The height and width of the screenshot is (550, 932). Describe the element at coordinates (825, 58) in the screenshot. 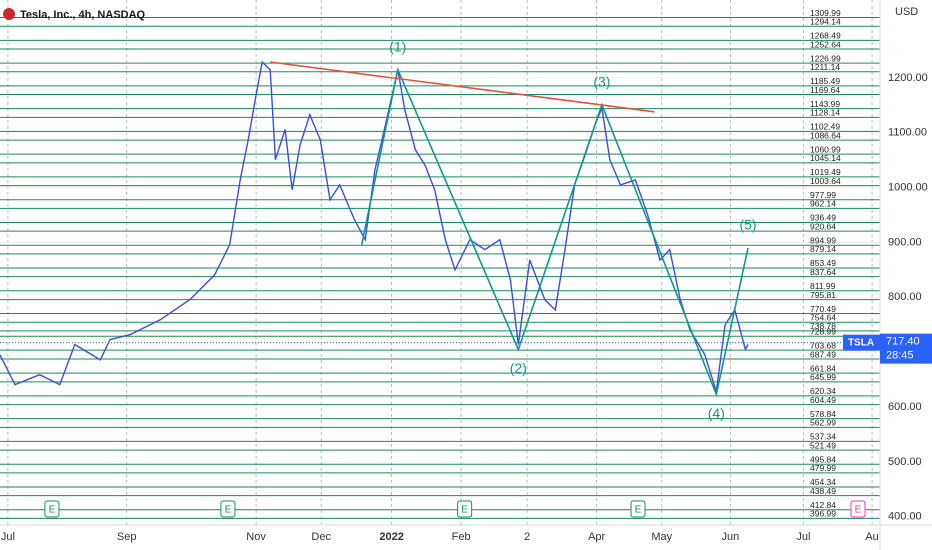

I see `level-label: 1226.99` at that location.